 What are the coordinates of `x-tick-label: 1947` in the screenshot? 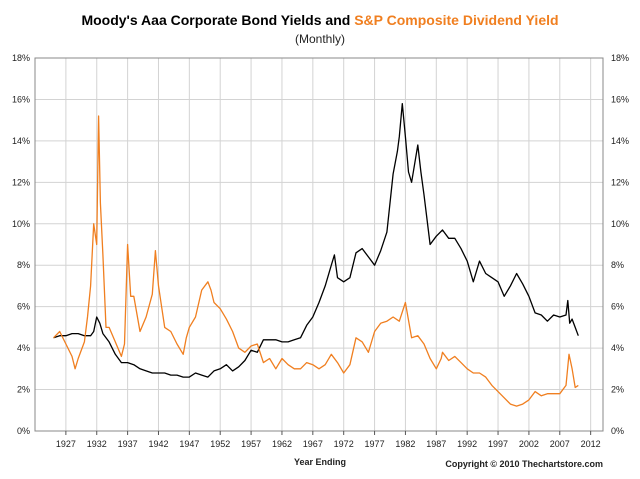 It's located at (189, 444).